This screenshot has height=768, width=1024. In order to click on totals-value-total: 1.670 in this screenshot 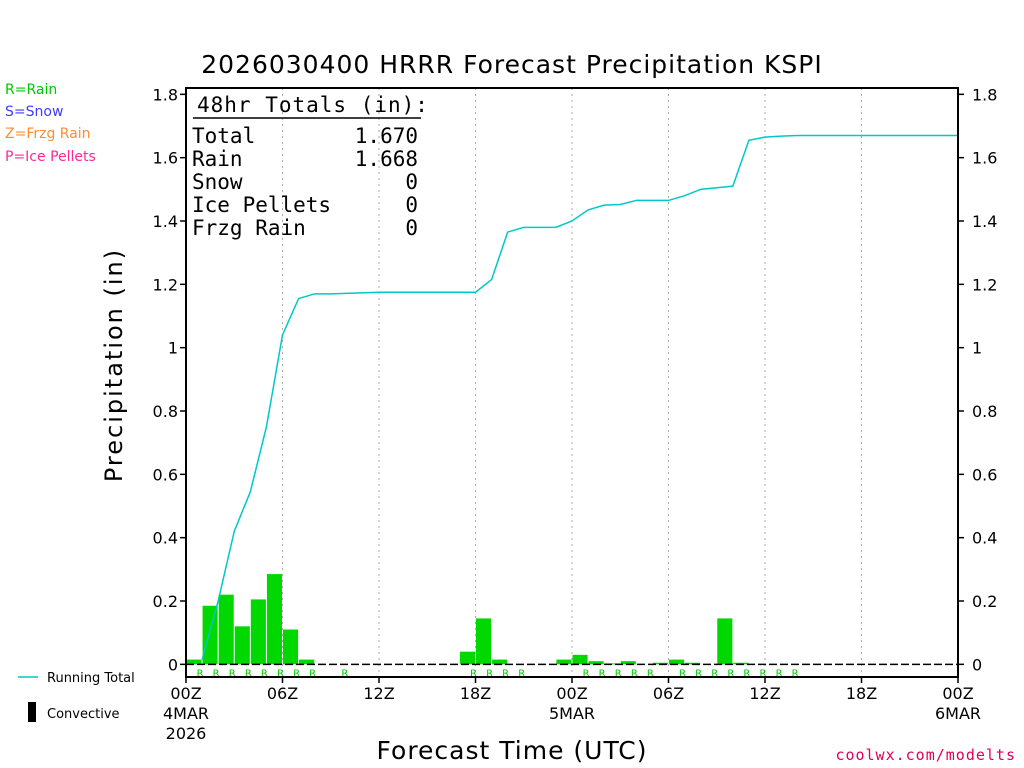, I will do `click(386, 136)`.